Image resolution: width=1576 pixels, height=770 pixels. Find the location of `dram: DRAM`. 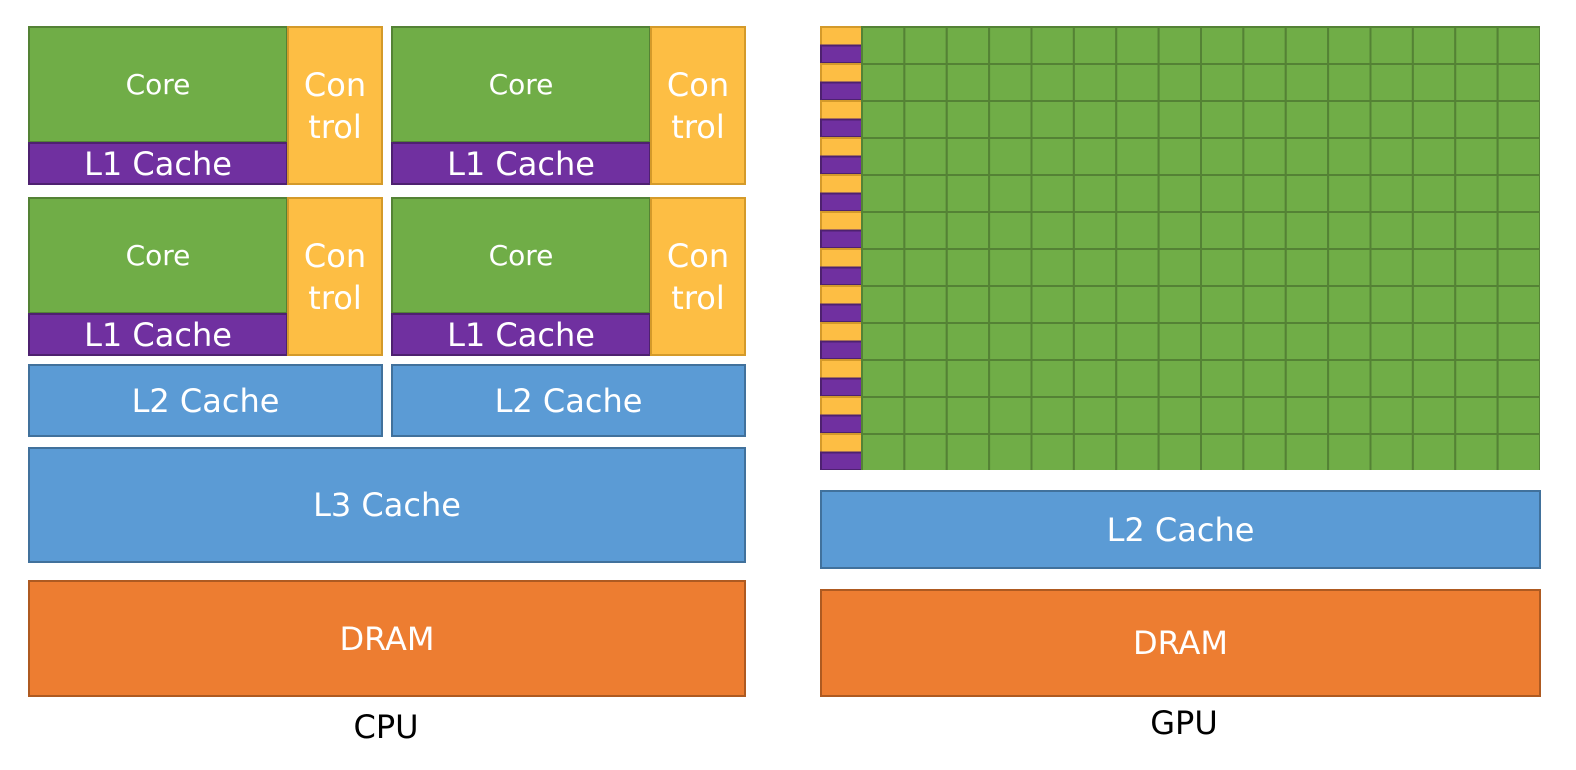

dram: DRAM is located at coordinates (387, 638).